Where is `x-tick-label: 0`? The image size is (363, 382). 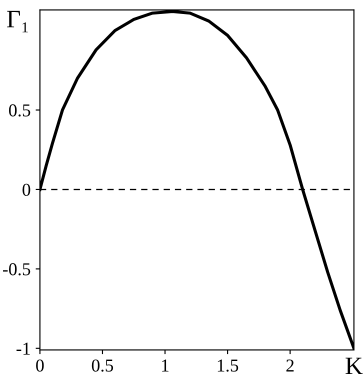 x-tick-label: 0 is located at coordinates (40, 365).